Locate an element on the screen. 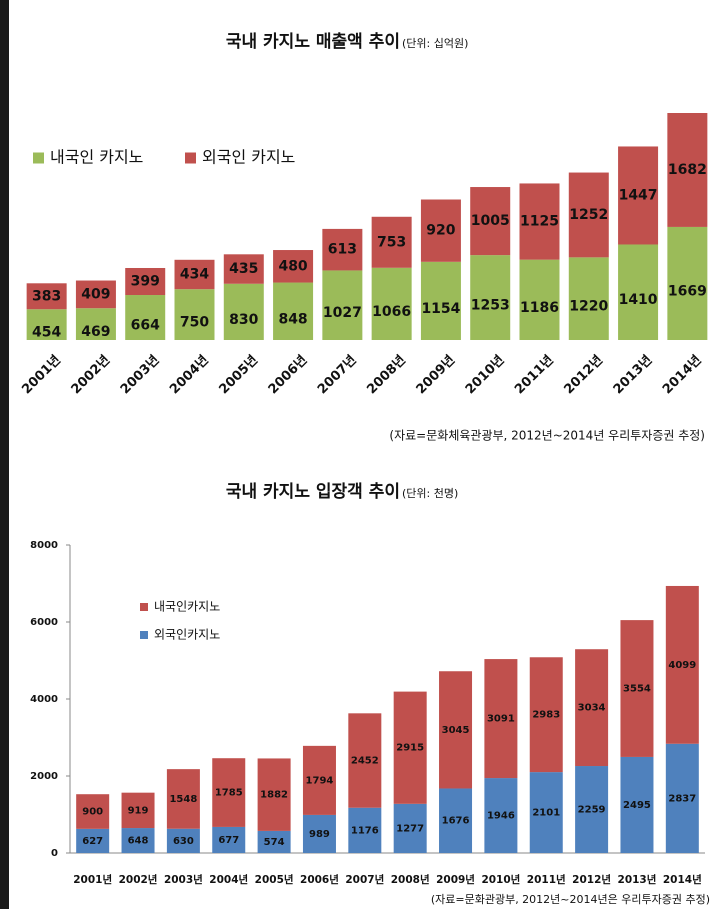 The image size is (715, 909). legend-label: 외국인카지노 is located at coordinates (187, 635).